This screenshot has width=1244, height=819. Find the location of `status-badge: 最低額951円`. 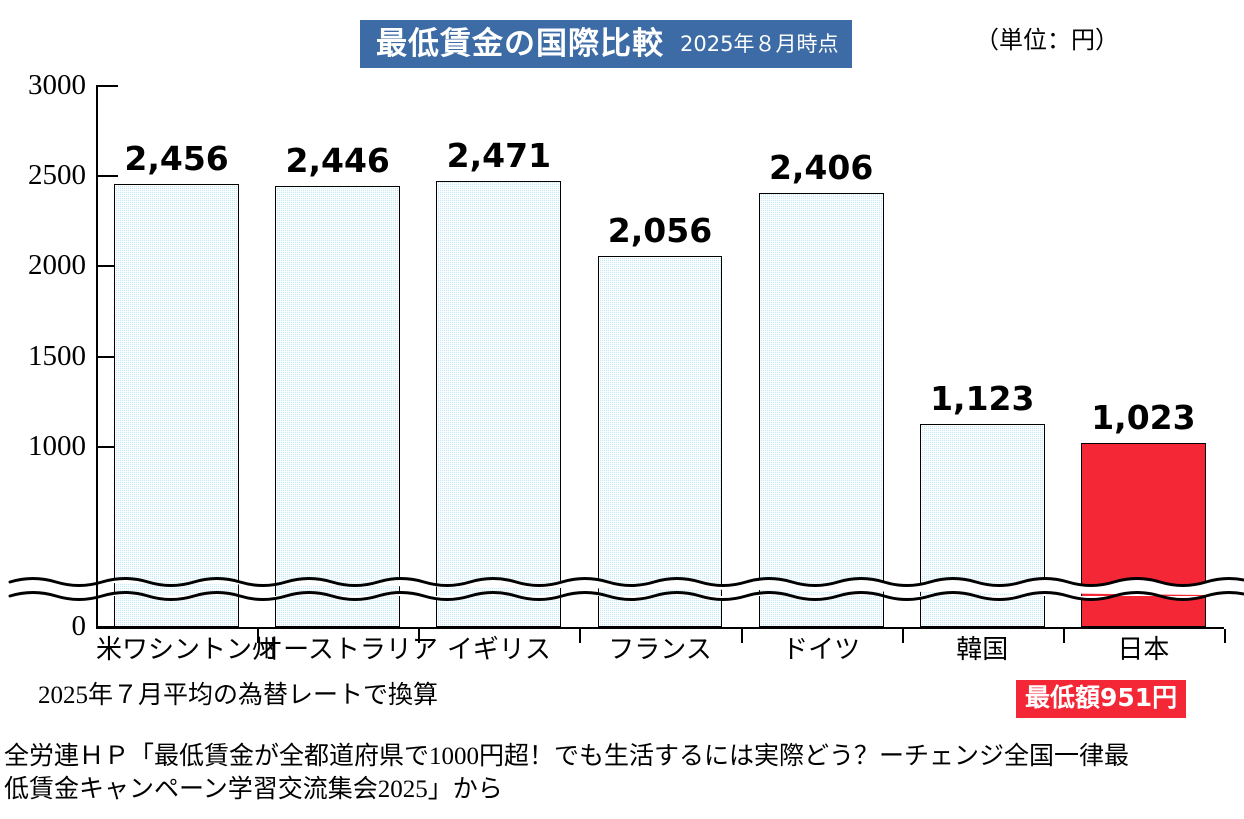

status-badge: 最低額951円 is located at coordinates (1101, 699).